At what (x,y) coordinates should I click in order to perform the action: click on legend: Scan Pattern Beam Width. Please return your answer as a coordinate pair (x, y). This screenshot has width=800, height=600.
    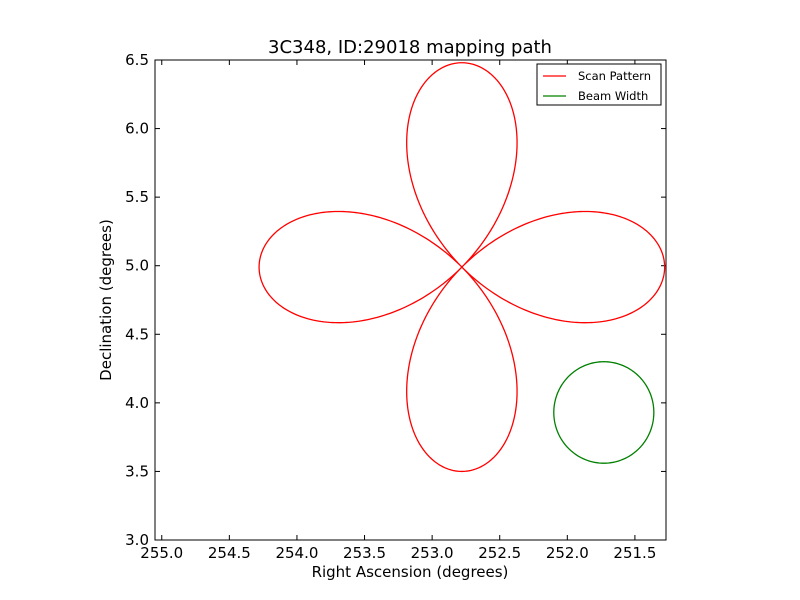
    Looking at the image, I should click on (599, 84).